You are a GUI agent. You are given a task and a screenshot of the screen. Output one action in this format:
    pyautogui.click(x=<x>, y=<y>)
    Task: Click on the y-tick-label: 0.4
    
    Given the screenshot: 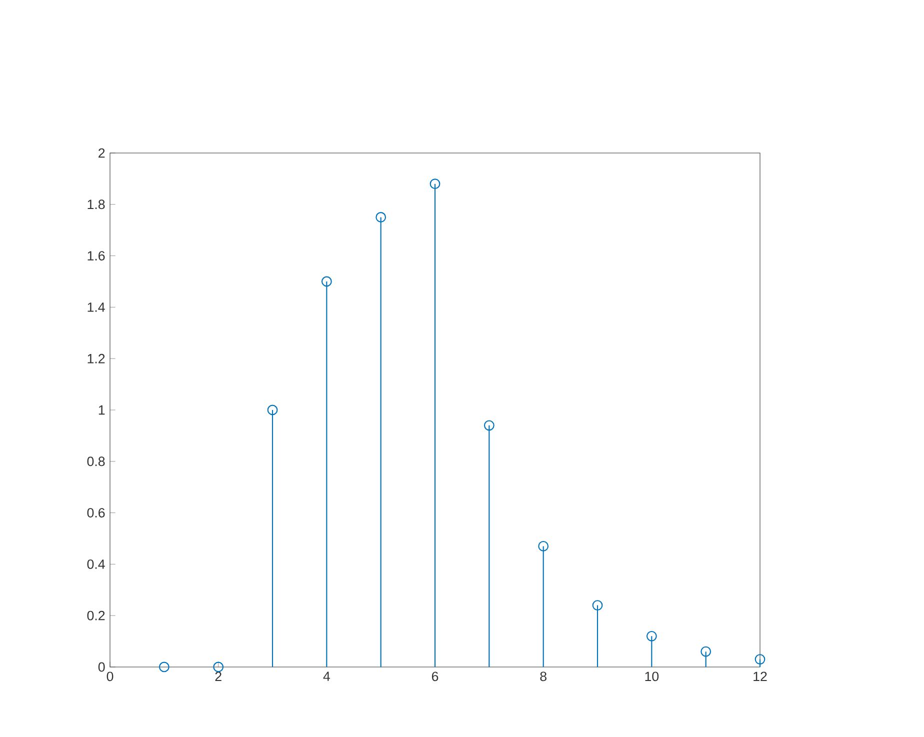 What is the action you would take?
    pyautogui.click(x=96, y=564)
    